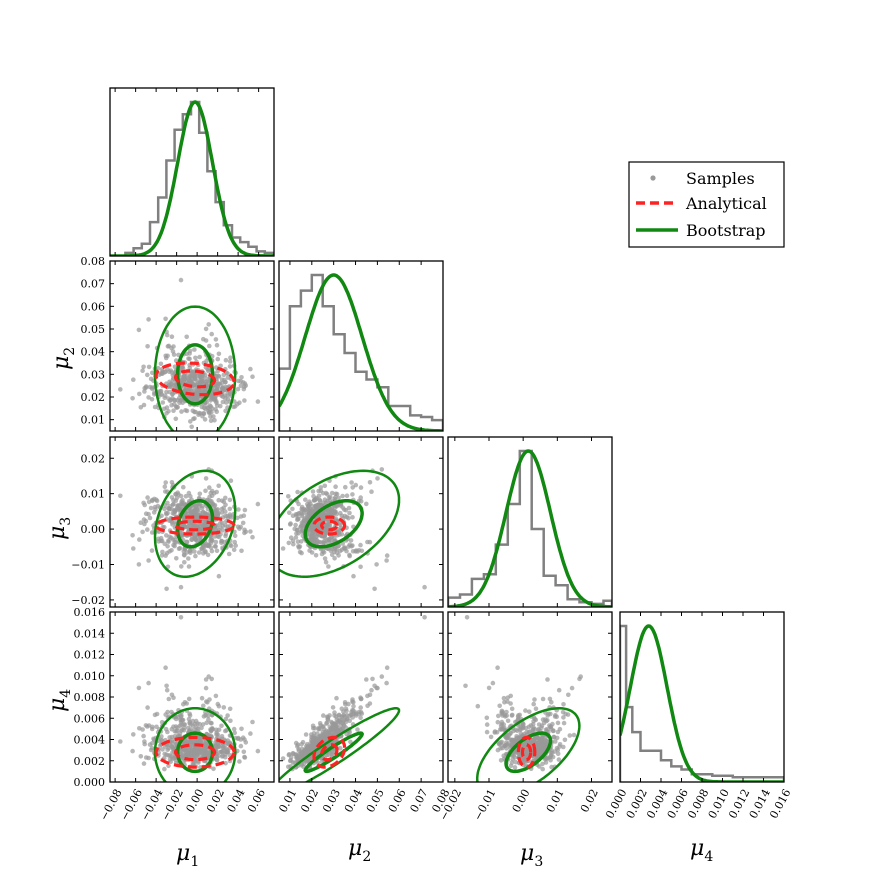 This screenshot has height=872, width=872. Describe the element at coordinates (215, 801) in the screenshot. I see `x-tick-label-mu1: 0.02` at that location.